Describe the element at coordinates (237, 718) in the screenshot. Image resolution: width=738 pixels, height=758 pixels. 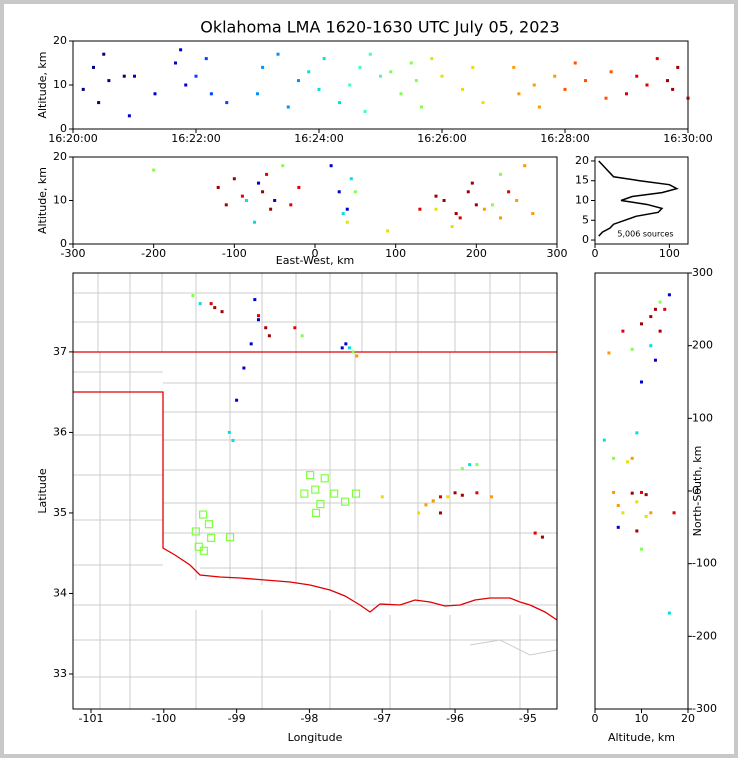
I see `x-tick-label: -99` at that location.